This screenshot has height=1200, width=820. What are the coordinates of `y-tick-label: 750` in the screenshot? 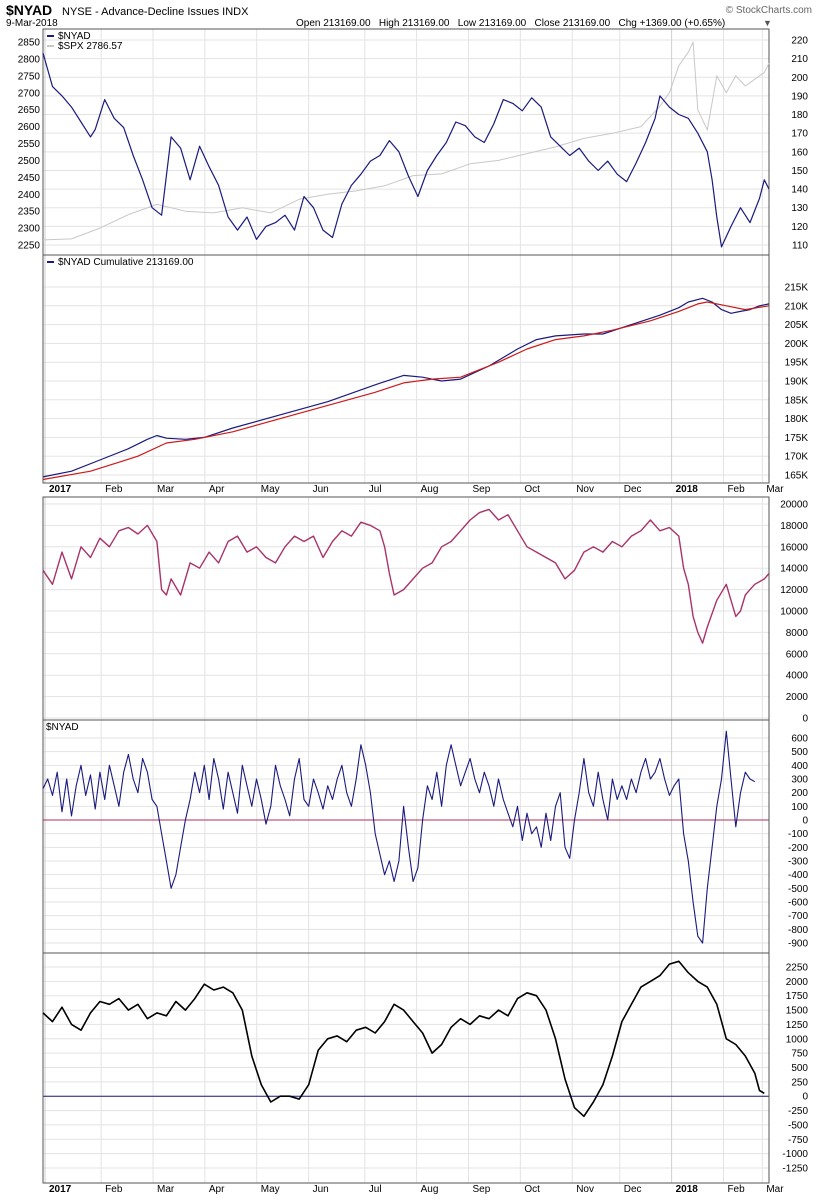 It's located at (799, 1054).